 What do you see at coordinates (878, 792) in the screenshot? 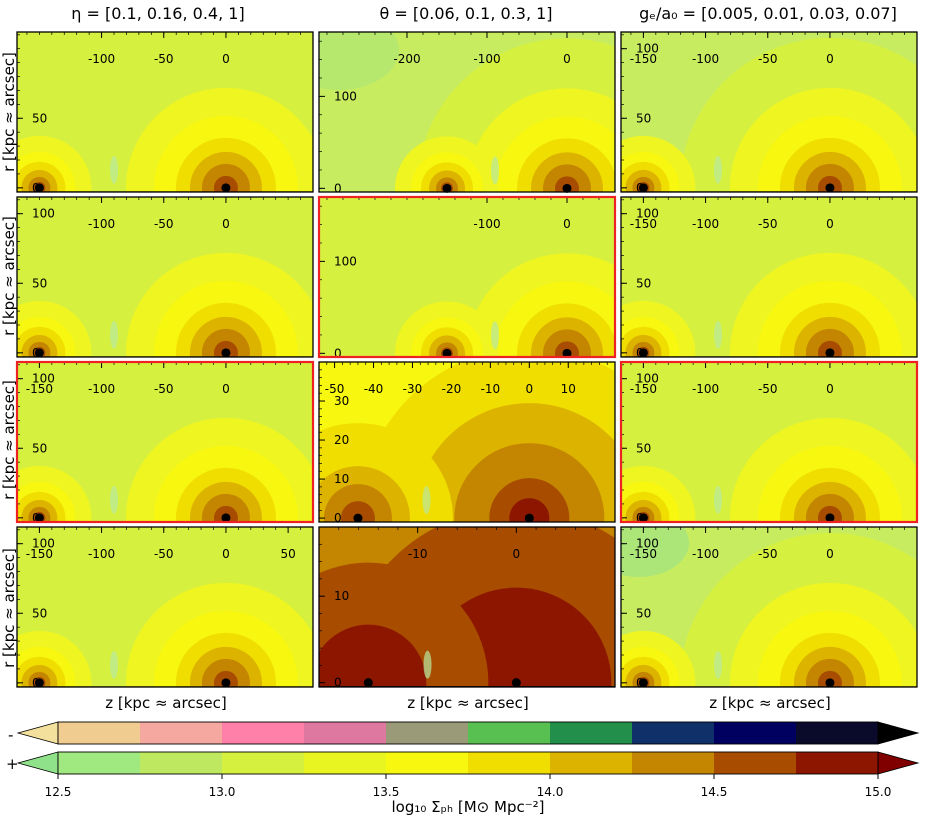
I see `colorbar-tick-label: 15.0` at bounding box center [878, 792].